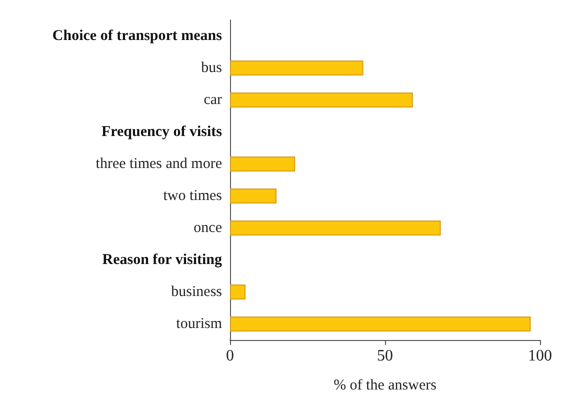  I want to click on y-tick-label: business, so click(196, 292).